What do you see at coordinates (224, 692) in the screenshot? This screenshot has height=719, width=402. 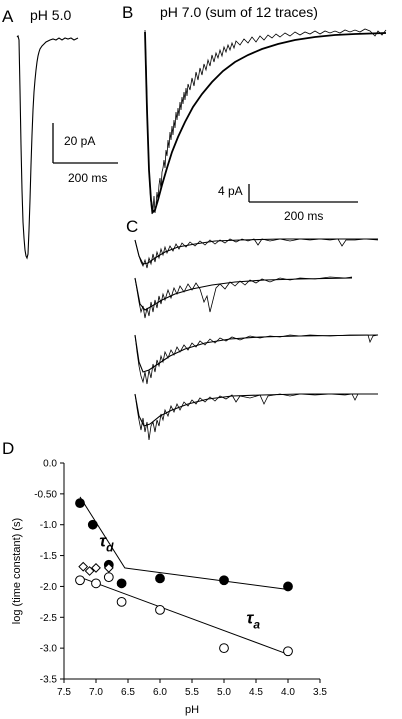 I see `x-tick-label: 5.0` at bounding box center [224, 692].